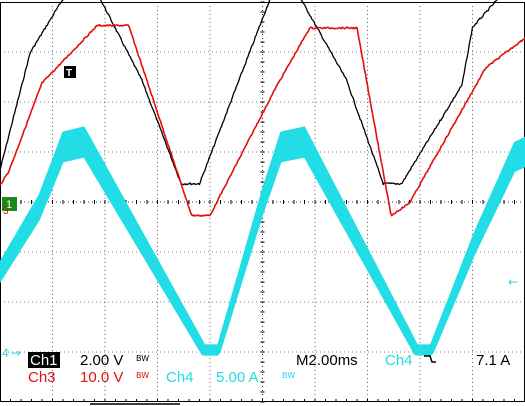  I want to click on ch4-ground-arrow-icon: →, so click(16, 353).